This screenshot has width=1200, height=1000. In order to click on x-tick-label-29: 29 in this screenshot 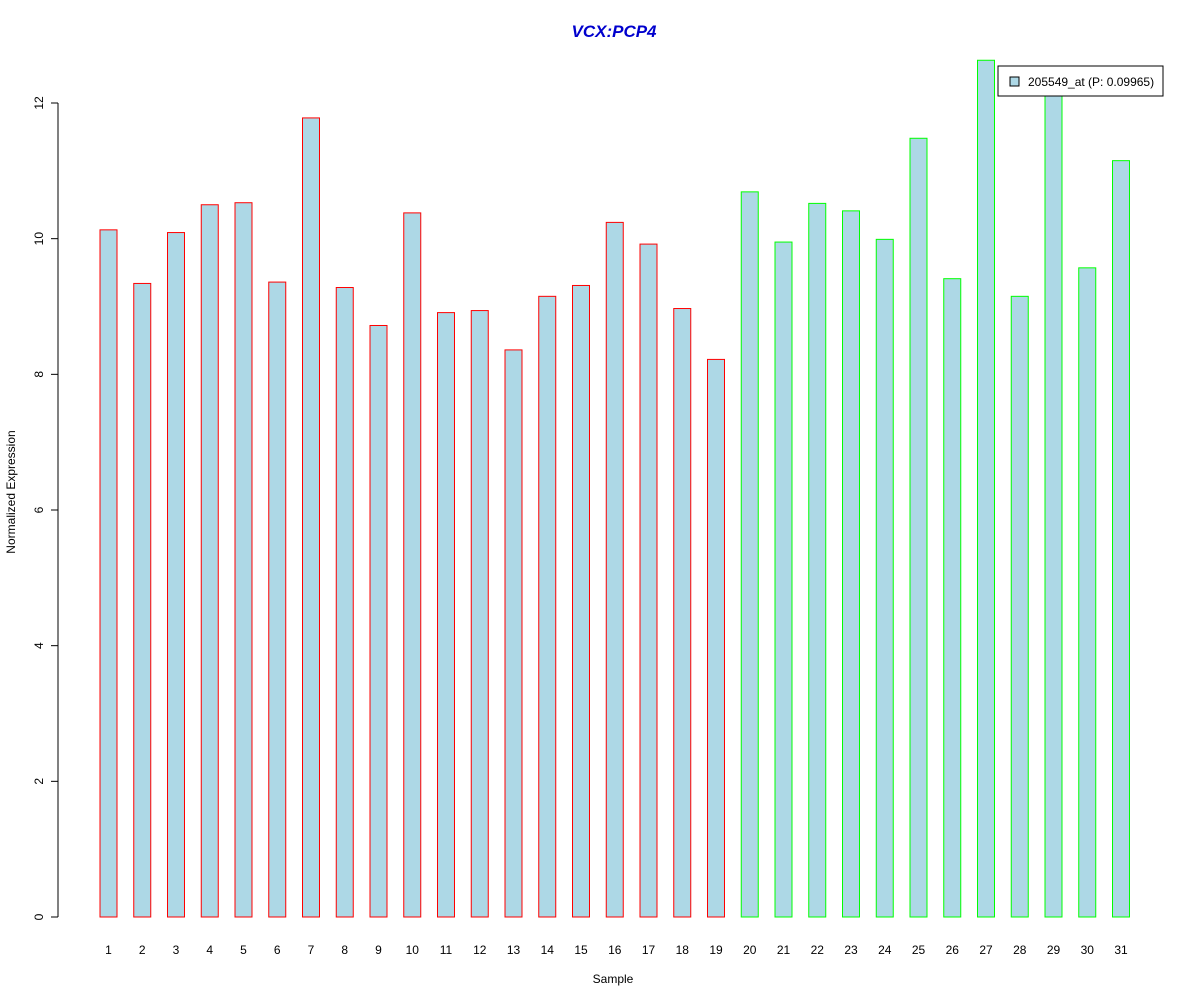, I will do `click(1054, 950)`.